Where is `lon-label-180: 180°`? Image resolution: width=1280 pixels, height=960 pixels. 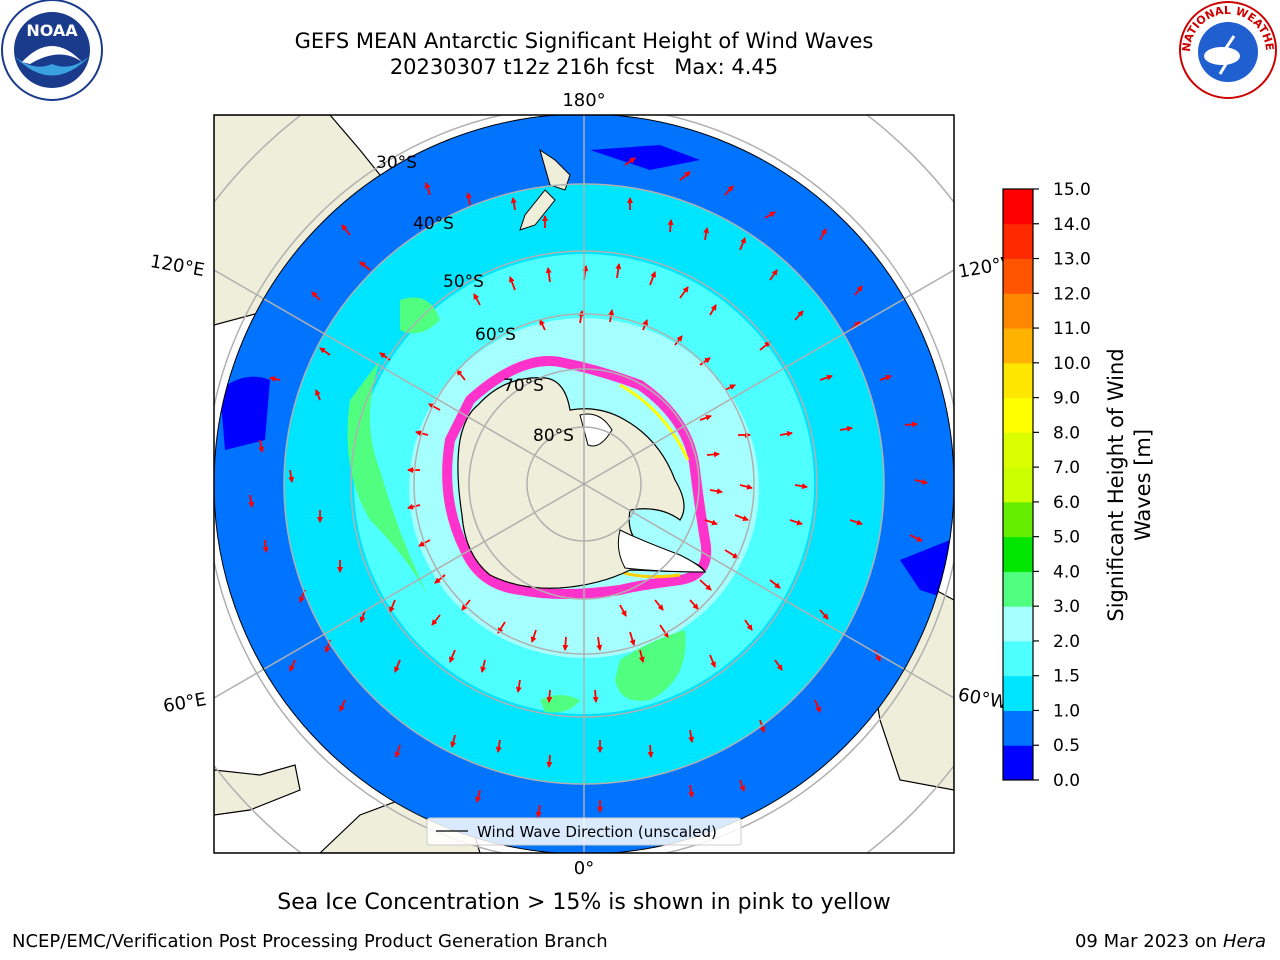 lon-label-180: 180° is located at coordinates (583, 100).